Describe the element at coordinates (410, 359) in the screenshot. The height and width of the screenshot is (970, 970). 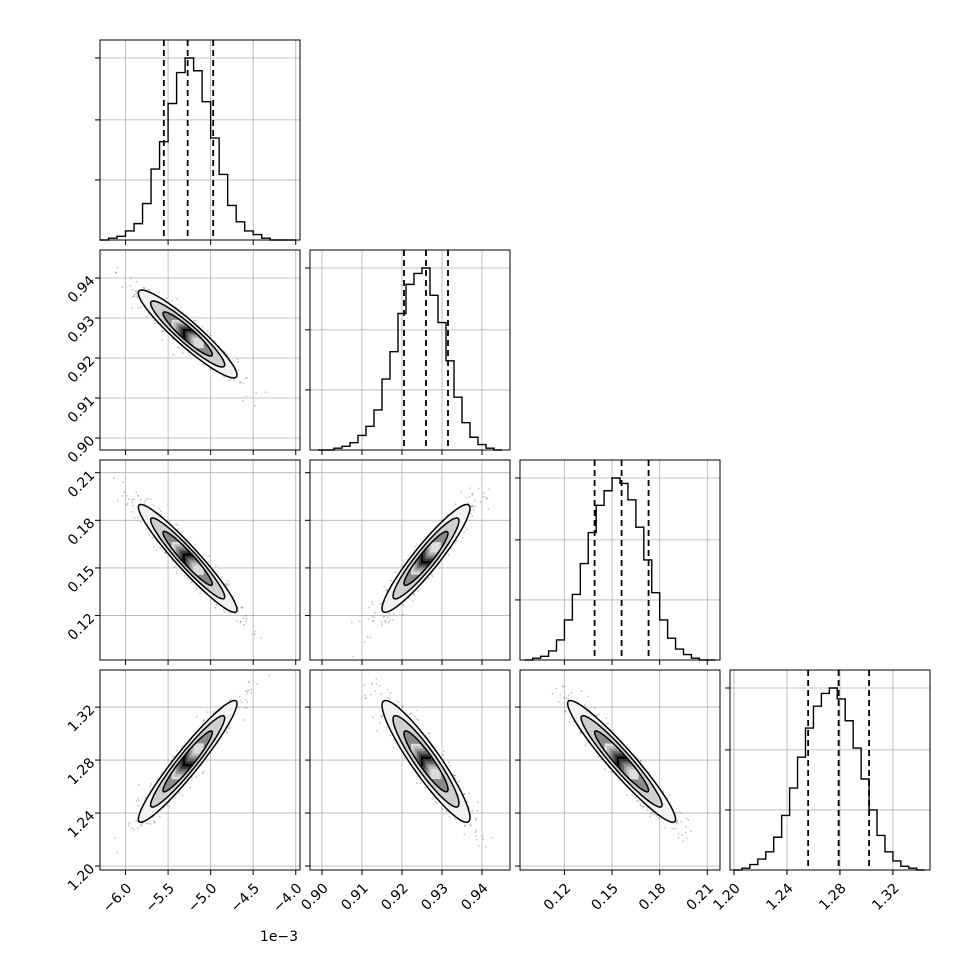
I see `histogram-step` at that location.